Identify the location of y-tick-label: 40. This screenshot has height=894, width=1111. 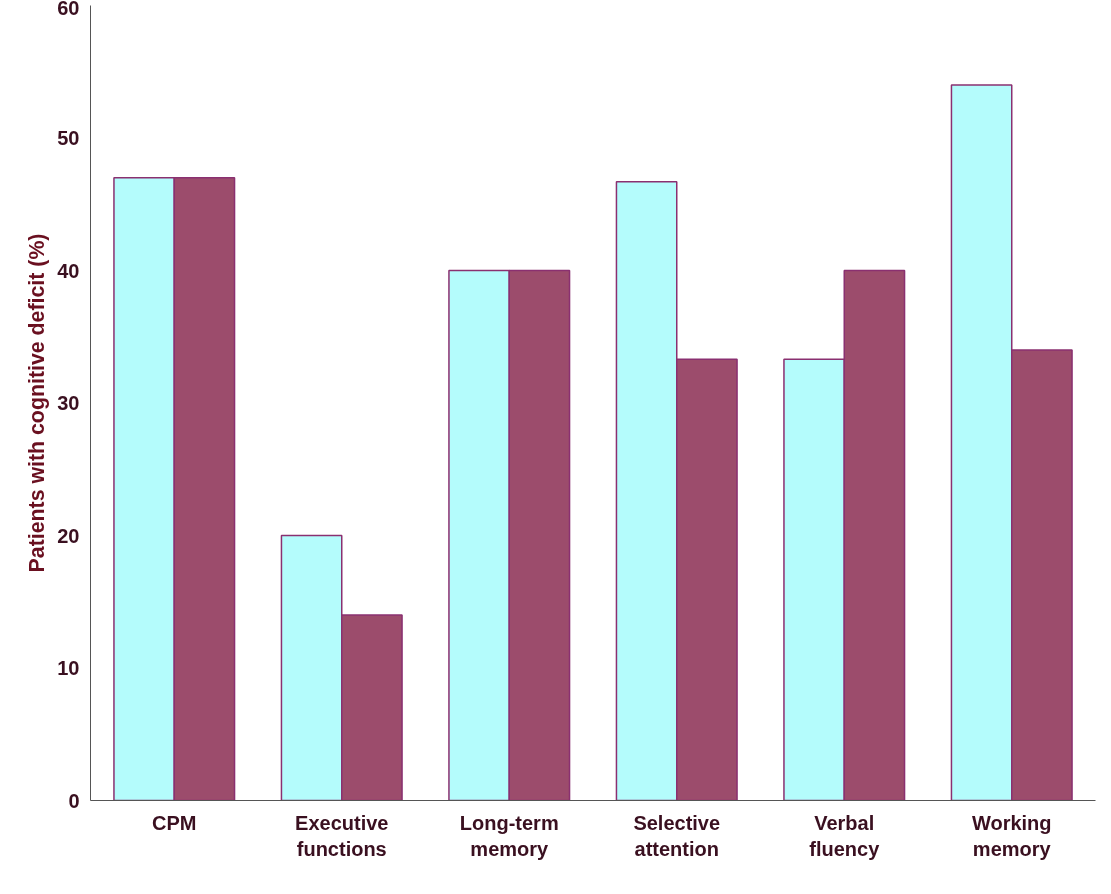
(68, 270).